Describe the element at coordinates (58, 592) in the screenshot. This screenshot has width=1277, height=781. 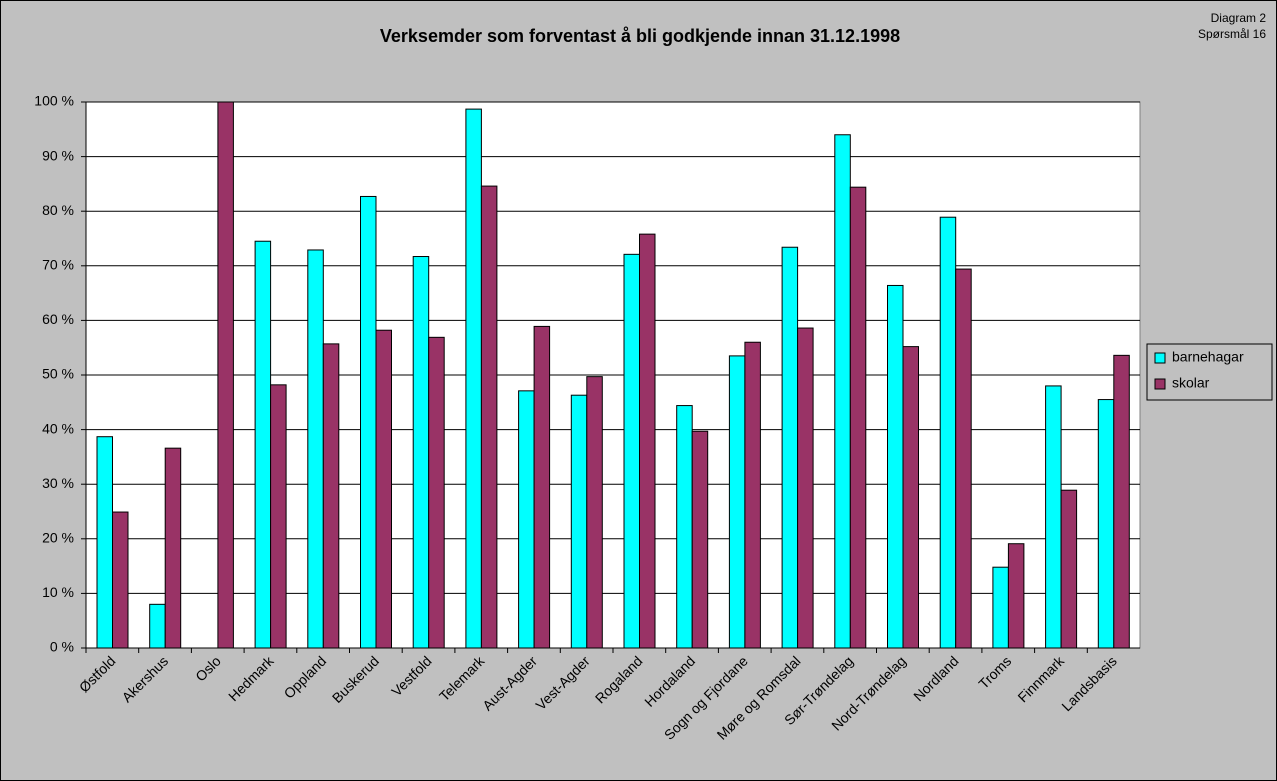
I see `y-tick-label: 10 %` at that location.